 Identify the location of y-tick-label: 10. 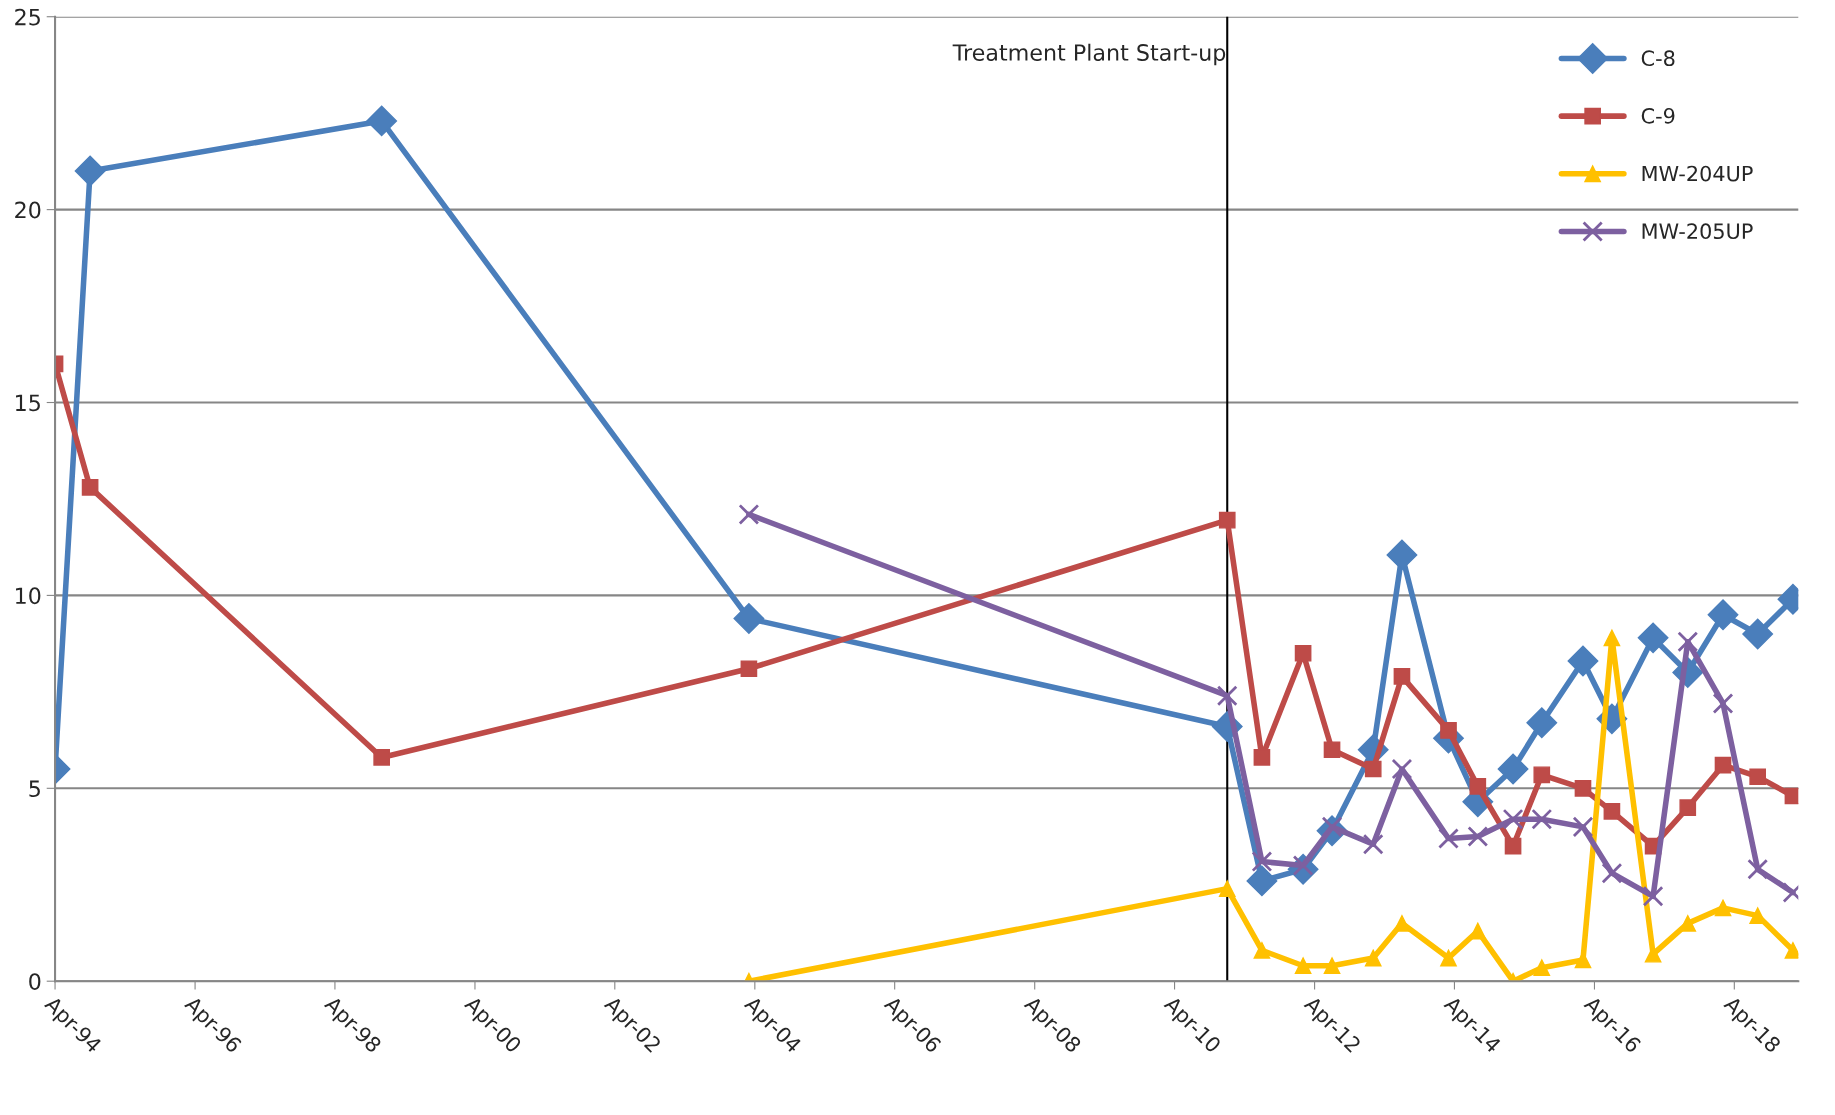
(28, 596).